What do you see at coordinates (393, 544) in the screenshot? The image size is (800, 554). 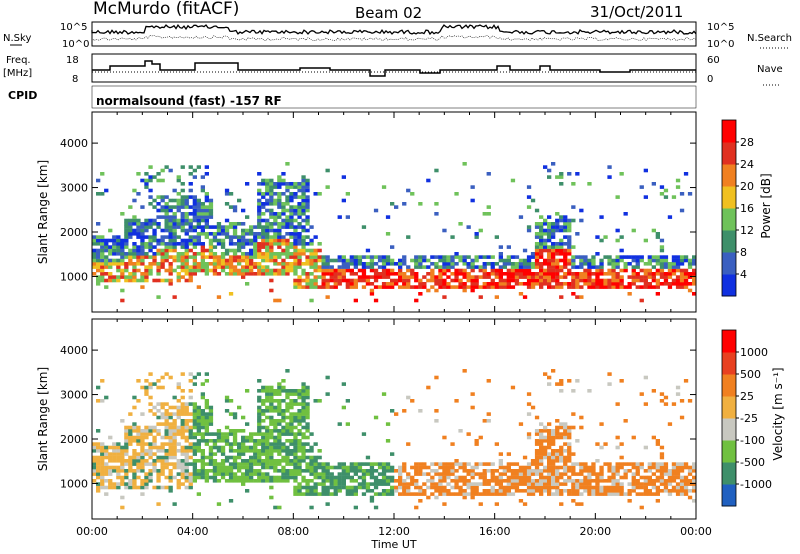 I see `xlabel: Time UT` at bounding box center [393, 544].